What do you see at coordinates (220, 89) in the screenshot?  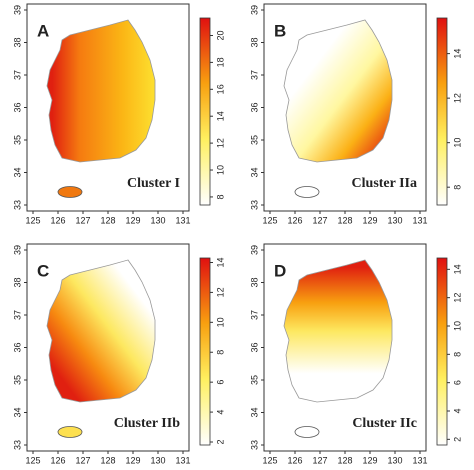 I see `colorbar-tick-label: 16` at bounding box center [220, 89].